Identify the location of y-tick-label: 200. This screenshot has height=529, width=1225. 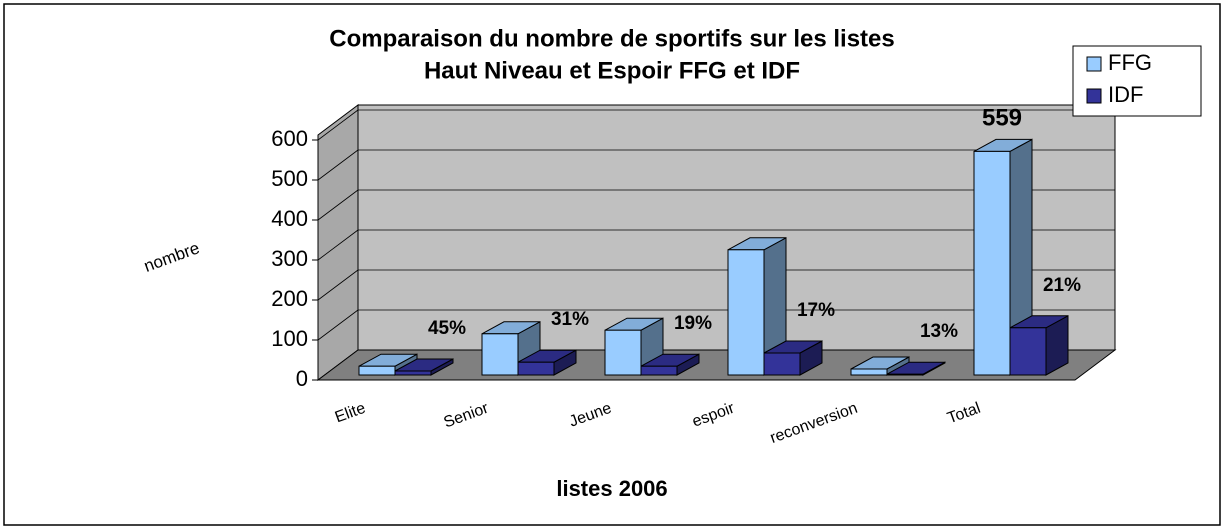
(289, 298).